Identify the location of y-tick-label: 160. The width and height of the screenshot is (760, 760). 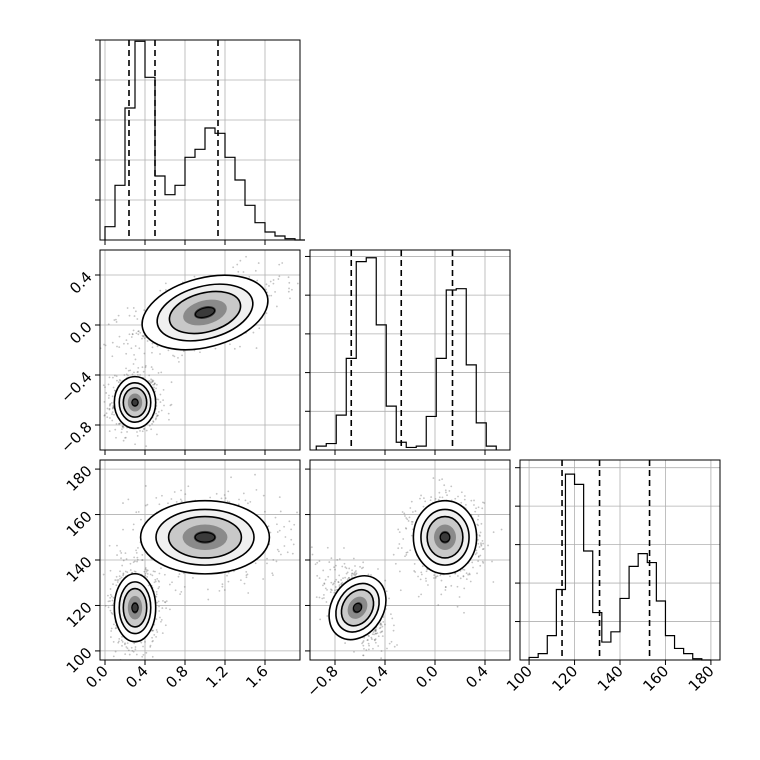
(79, 523).